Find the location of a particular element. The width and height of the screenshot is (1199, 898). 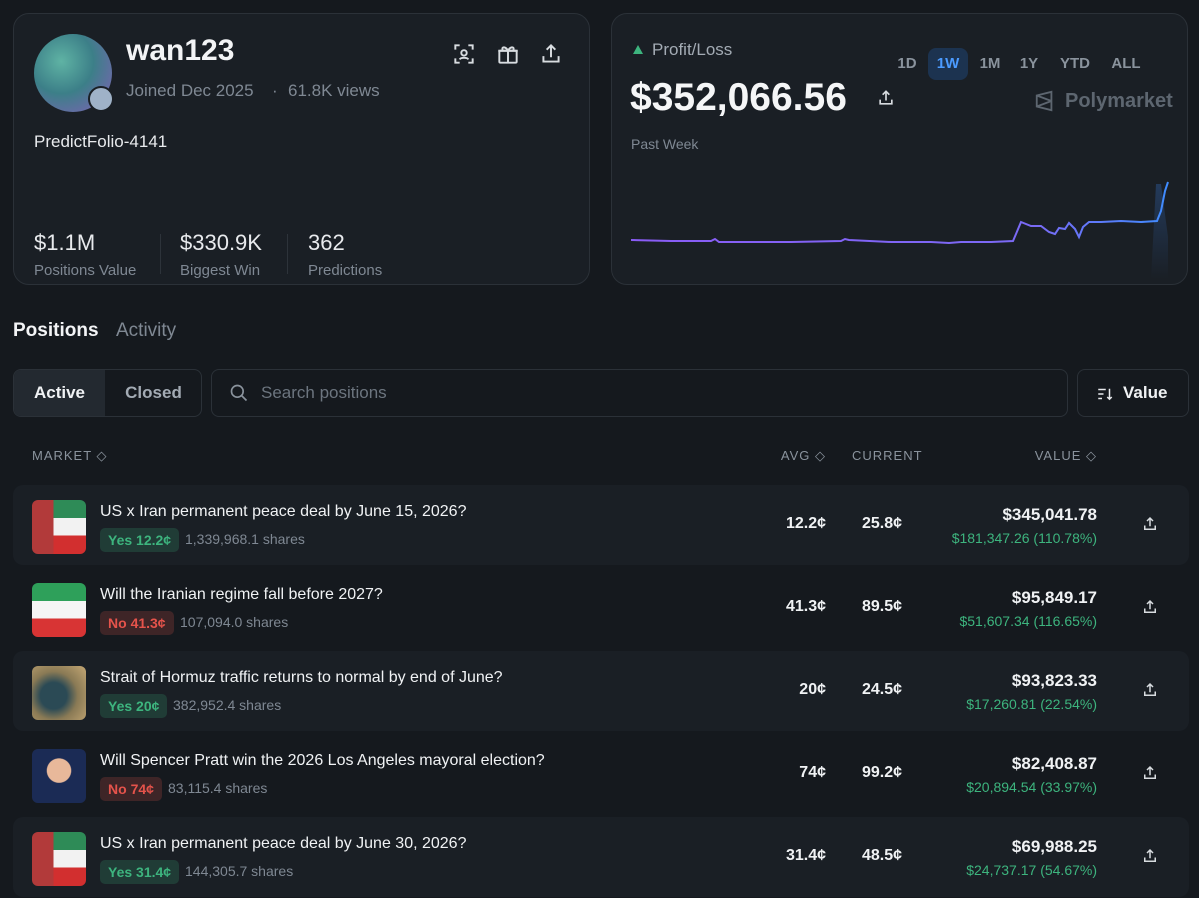

views: 61.8K views is located at coordinates (334, 90).